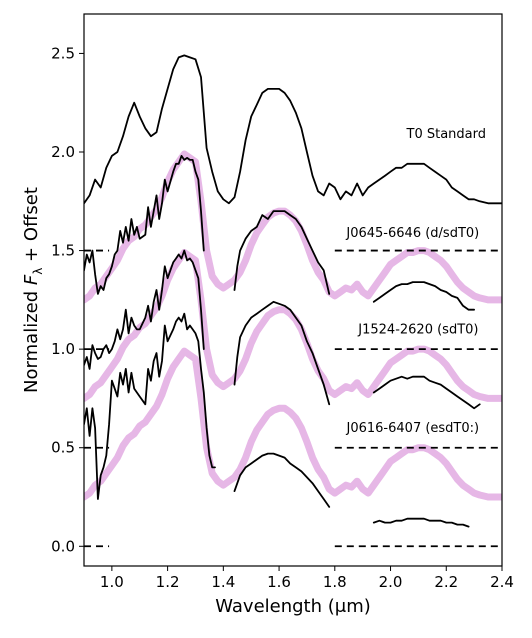 The image size is (532, 638). I want to click on x-tick-label: 1.8, so click(335, 582).